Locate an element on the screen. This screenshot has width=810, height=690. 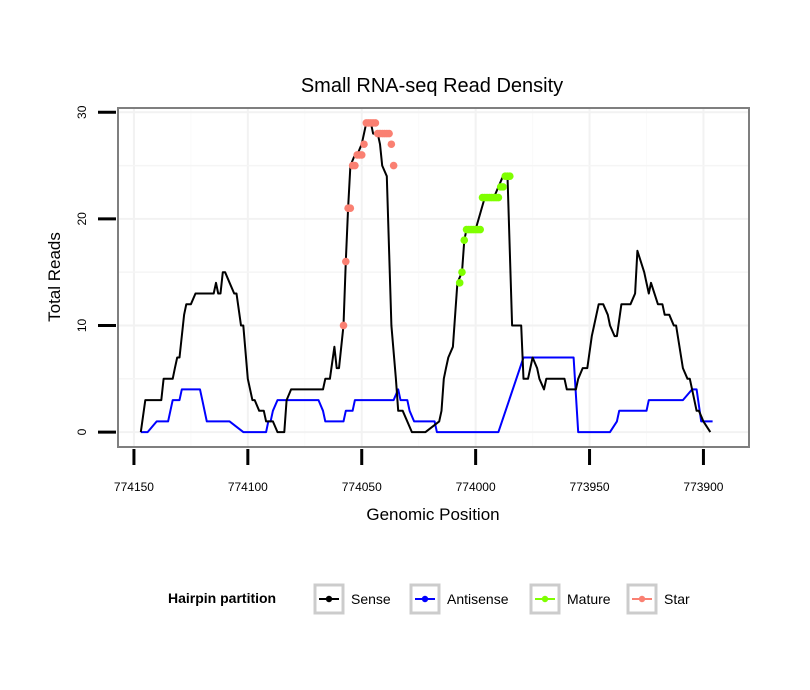
x-axis: 774150 774100 774050 774000 773950 773900 is located at coordinates (419, 471).